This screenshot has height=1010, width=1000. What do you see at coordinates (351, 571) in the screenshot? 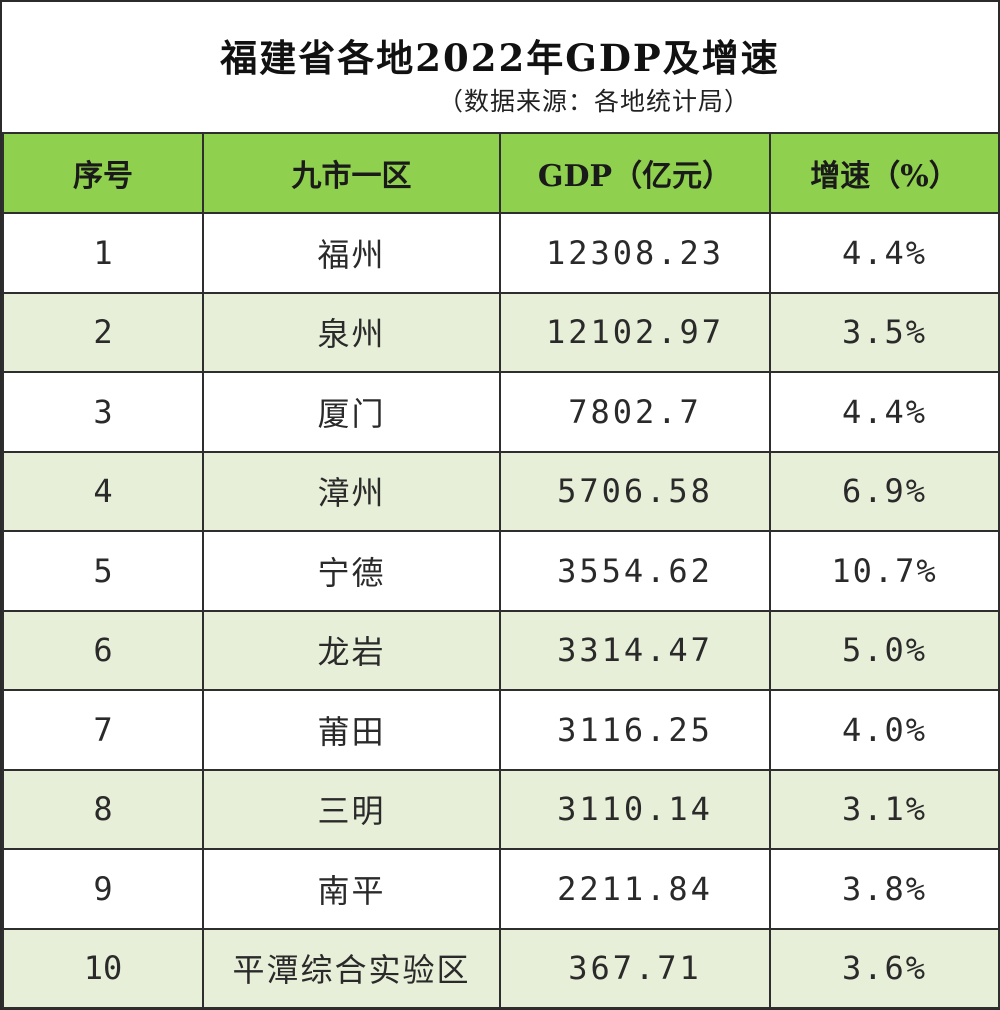
I see `cell-region: 宁德` at bounding box center [351, 571].